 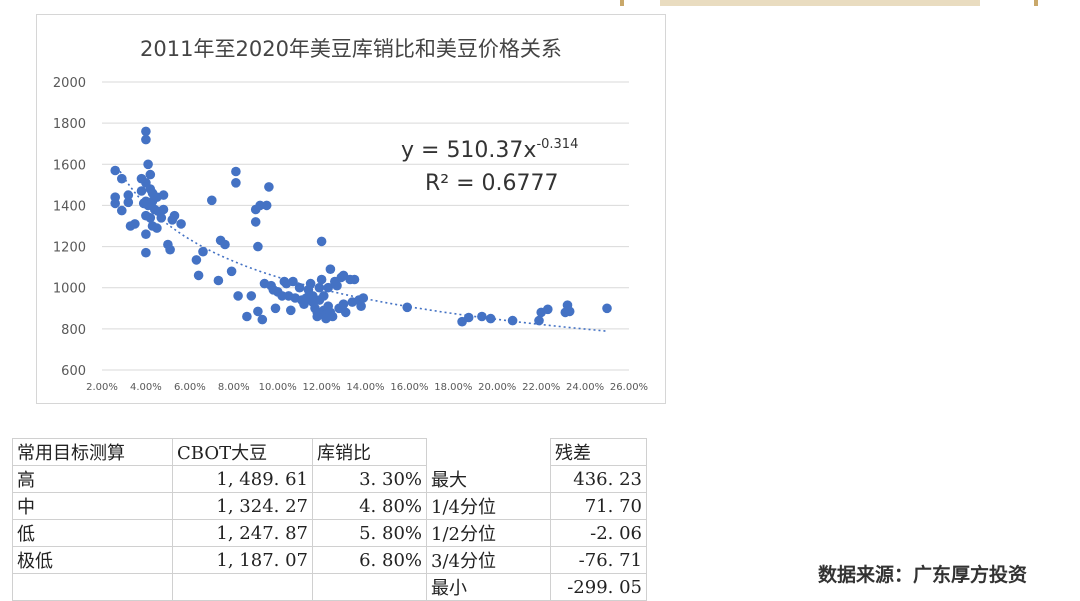 What do you see at coordinates (369, 560) in the screenshot?
I see `table-cell: 6. 80%` at bounding box center [369, 560].